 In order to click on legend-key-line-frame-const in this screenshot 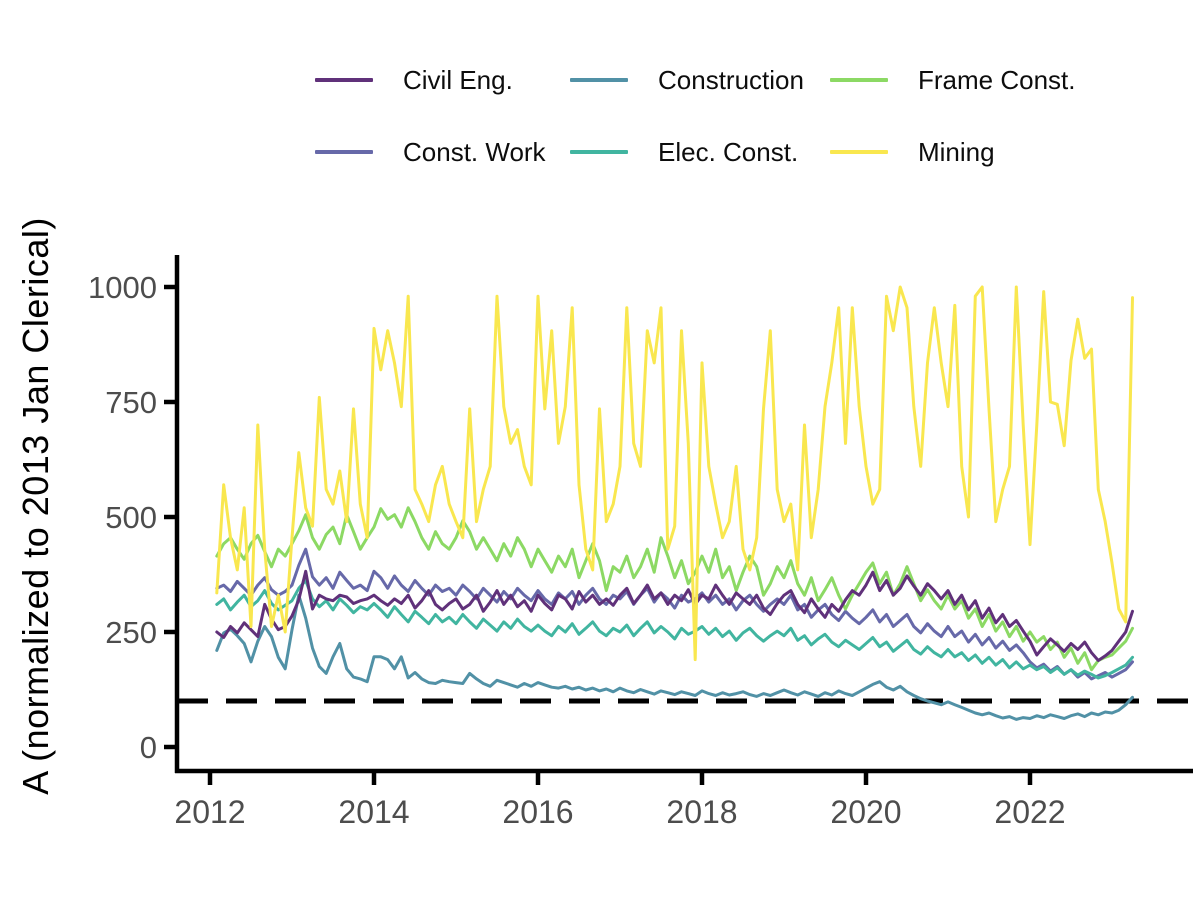, I will do `click(859, 80)`.